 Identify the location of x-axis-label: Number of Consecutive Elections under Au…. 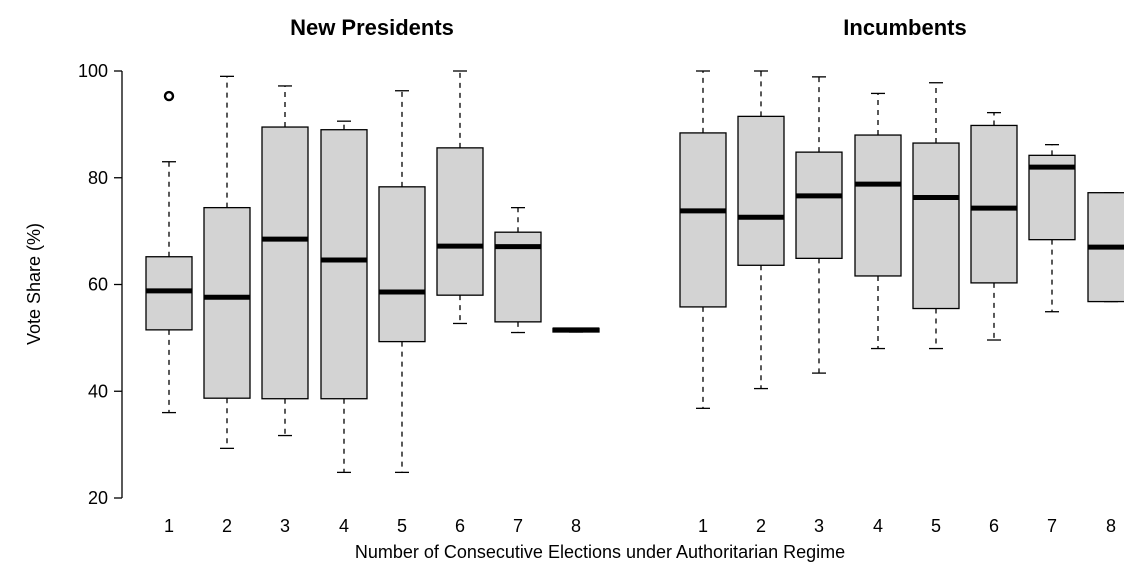
(600, 552).